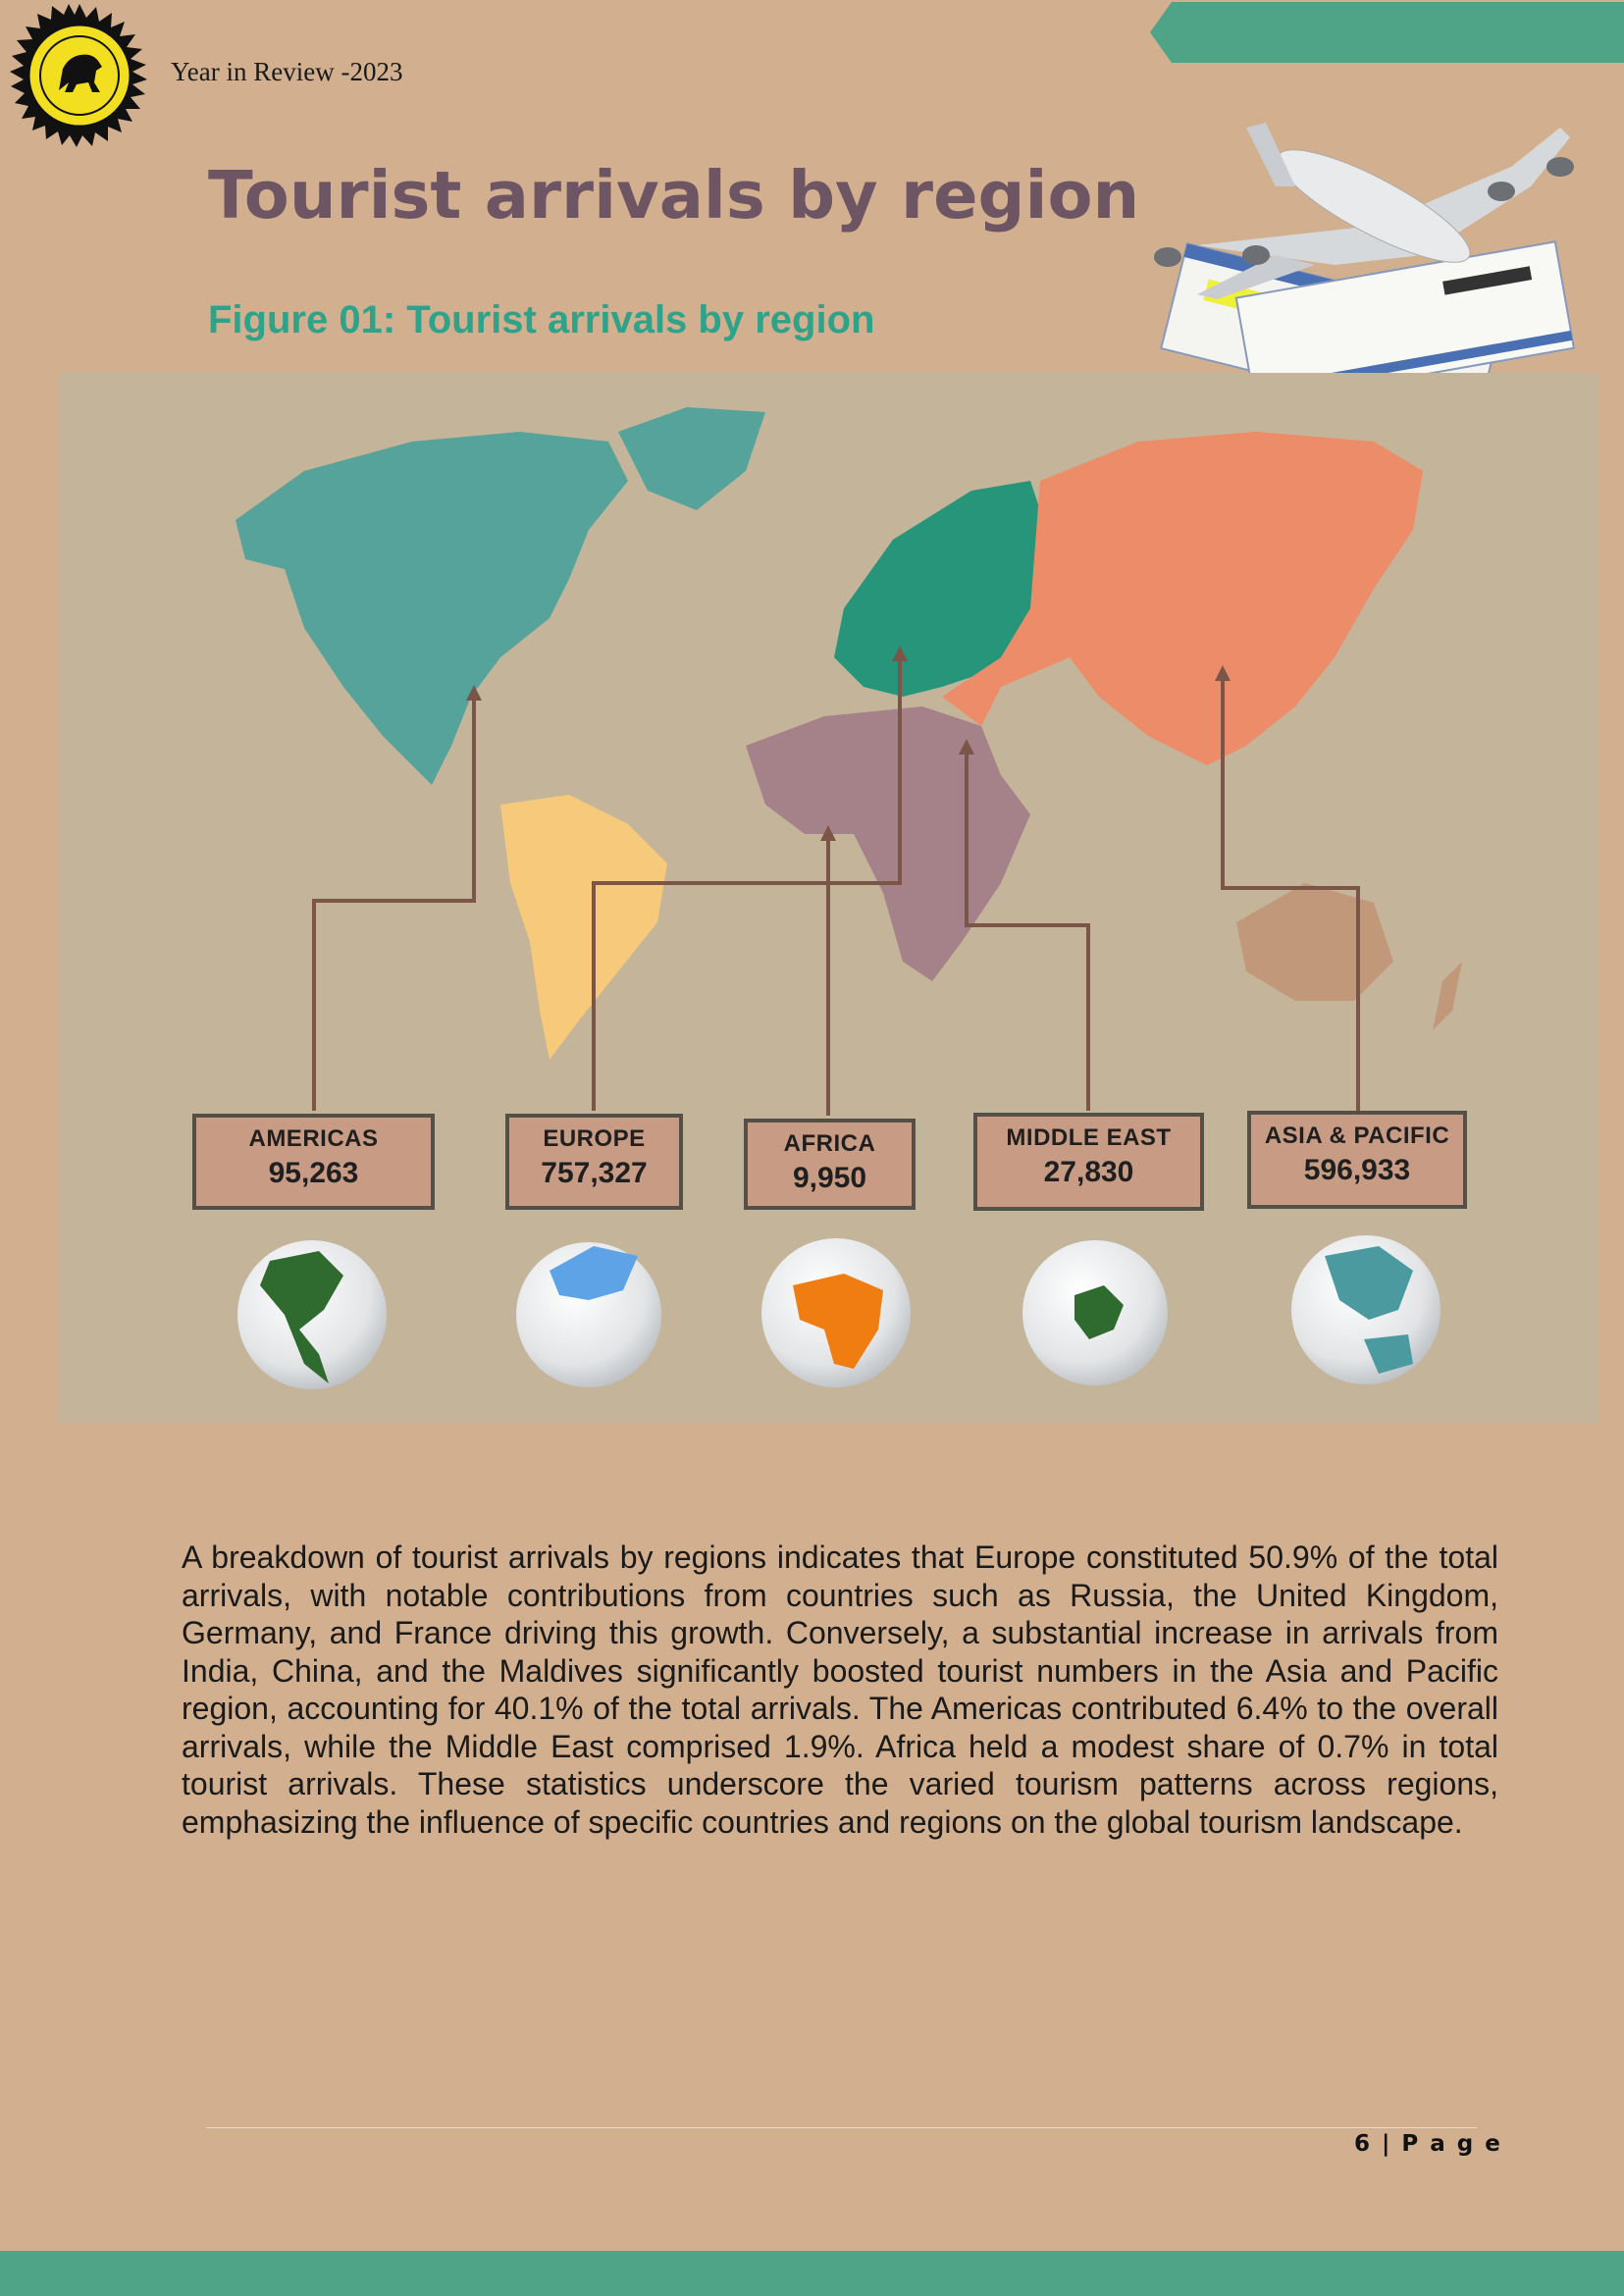  What do you see at coordinates (541, 319) in the screenshot?
I see `figure-caption: Figure 01: Tourist arrivals by region` at bounding box center [541, 319].